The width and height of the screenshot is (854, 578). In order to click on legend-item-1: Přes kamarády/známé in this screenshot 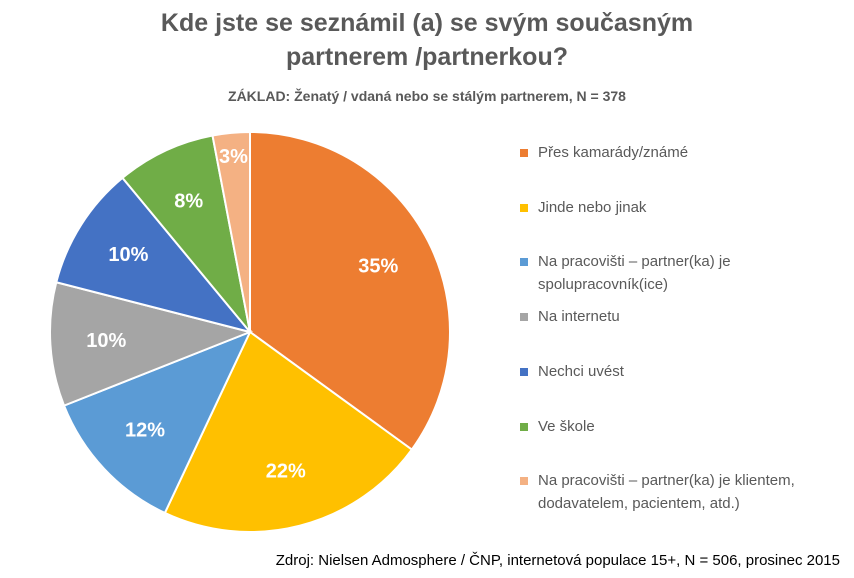, I will do `click(685, 152)`.